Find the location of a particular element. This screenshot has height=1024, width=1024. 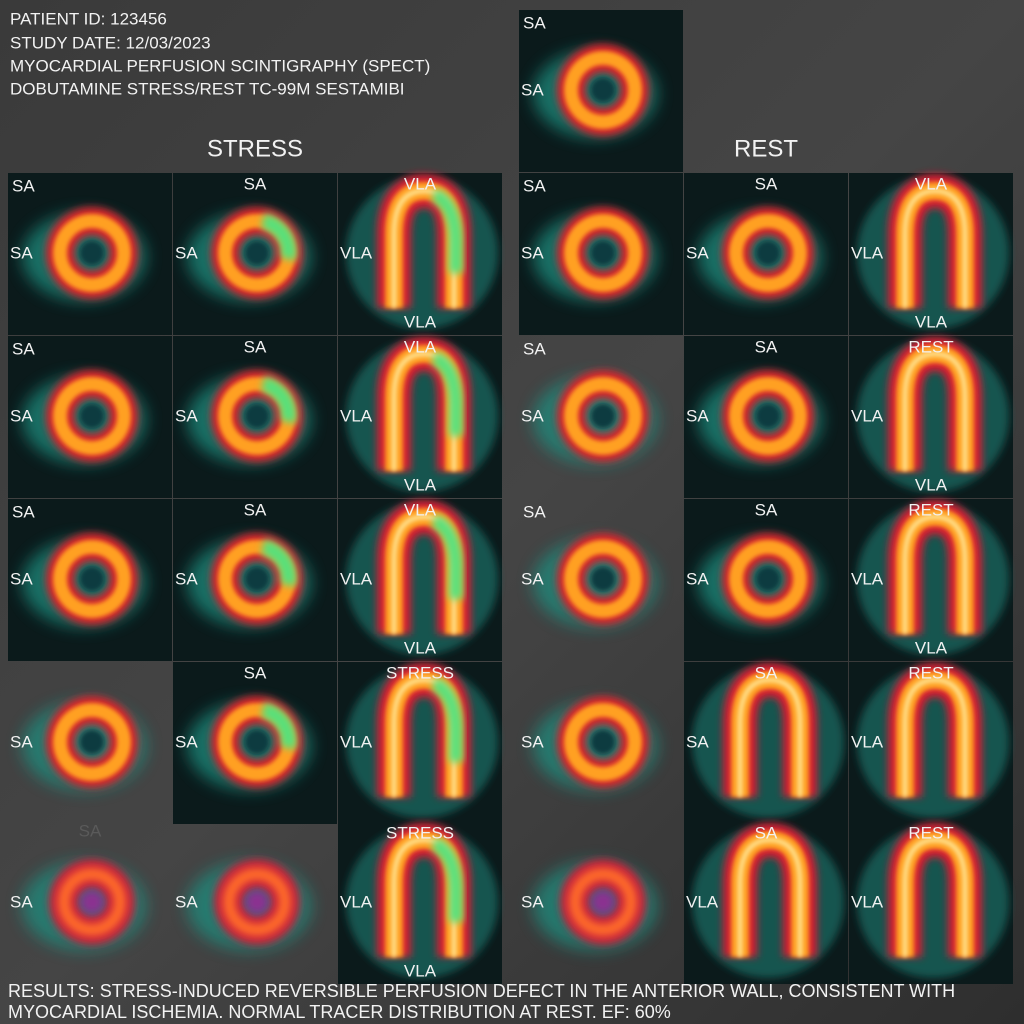

header-line: PATIENT ID: 123456 is located at coordinates (88, 18).